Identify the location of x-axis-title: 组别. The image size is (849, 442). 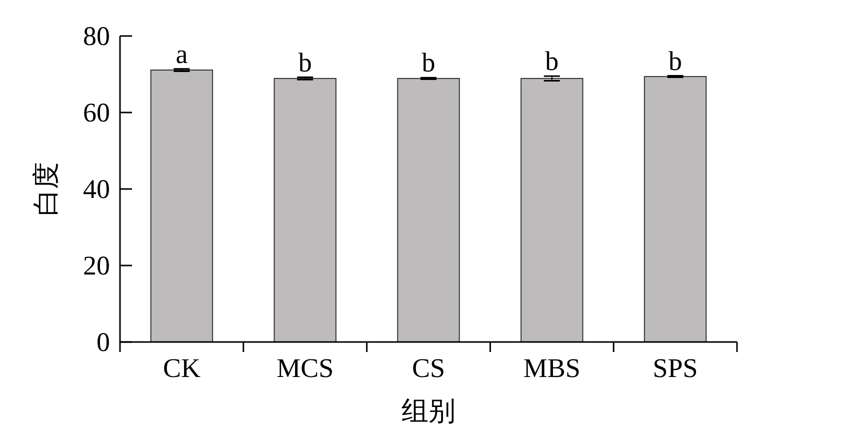
(429, 411).